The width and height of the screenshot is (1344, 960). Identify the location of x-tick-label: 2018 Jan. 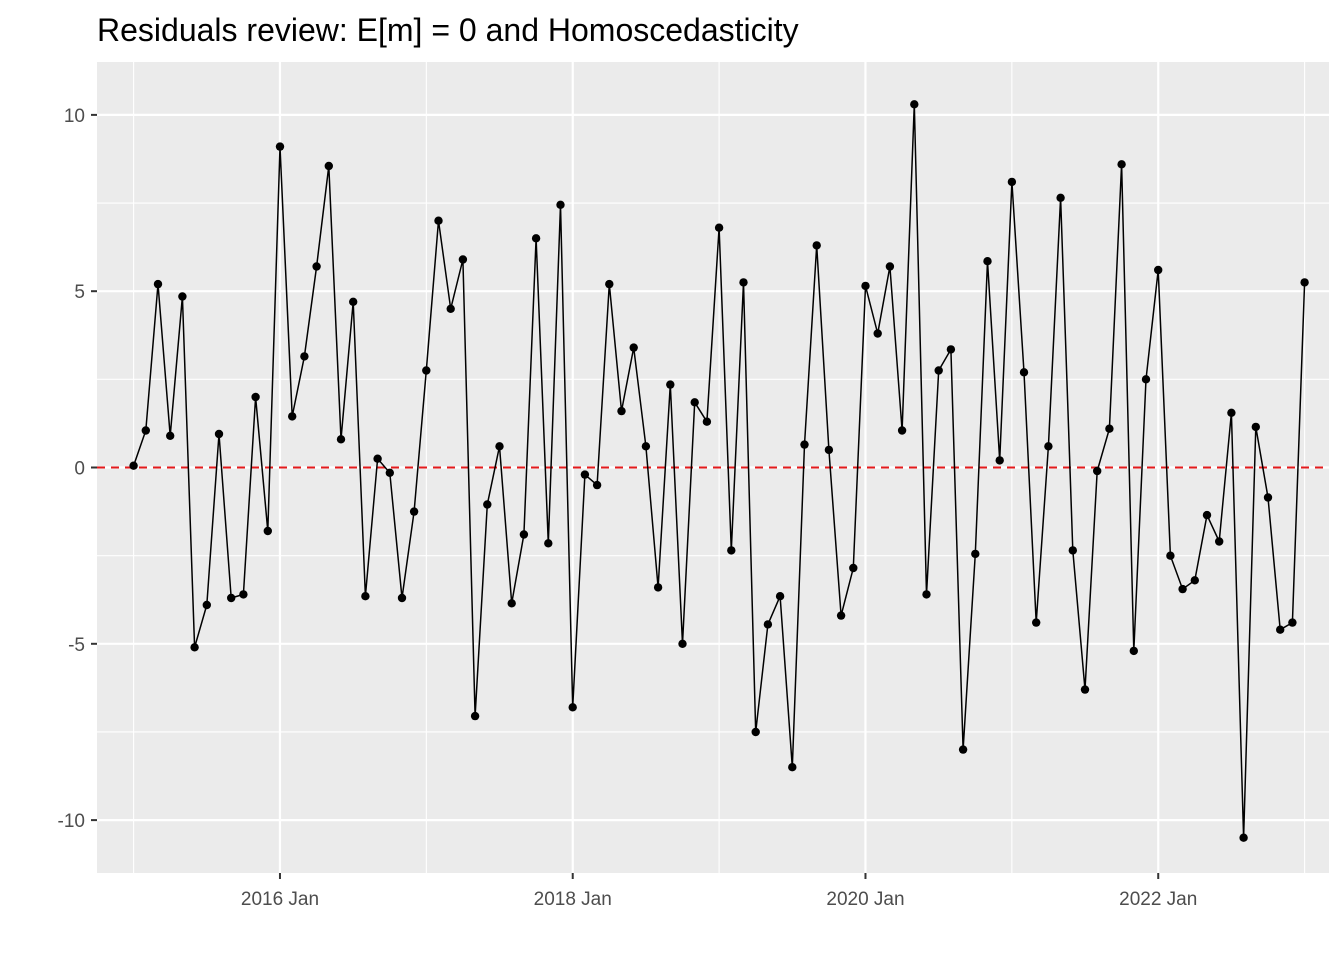
(573, 899).